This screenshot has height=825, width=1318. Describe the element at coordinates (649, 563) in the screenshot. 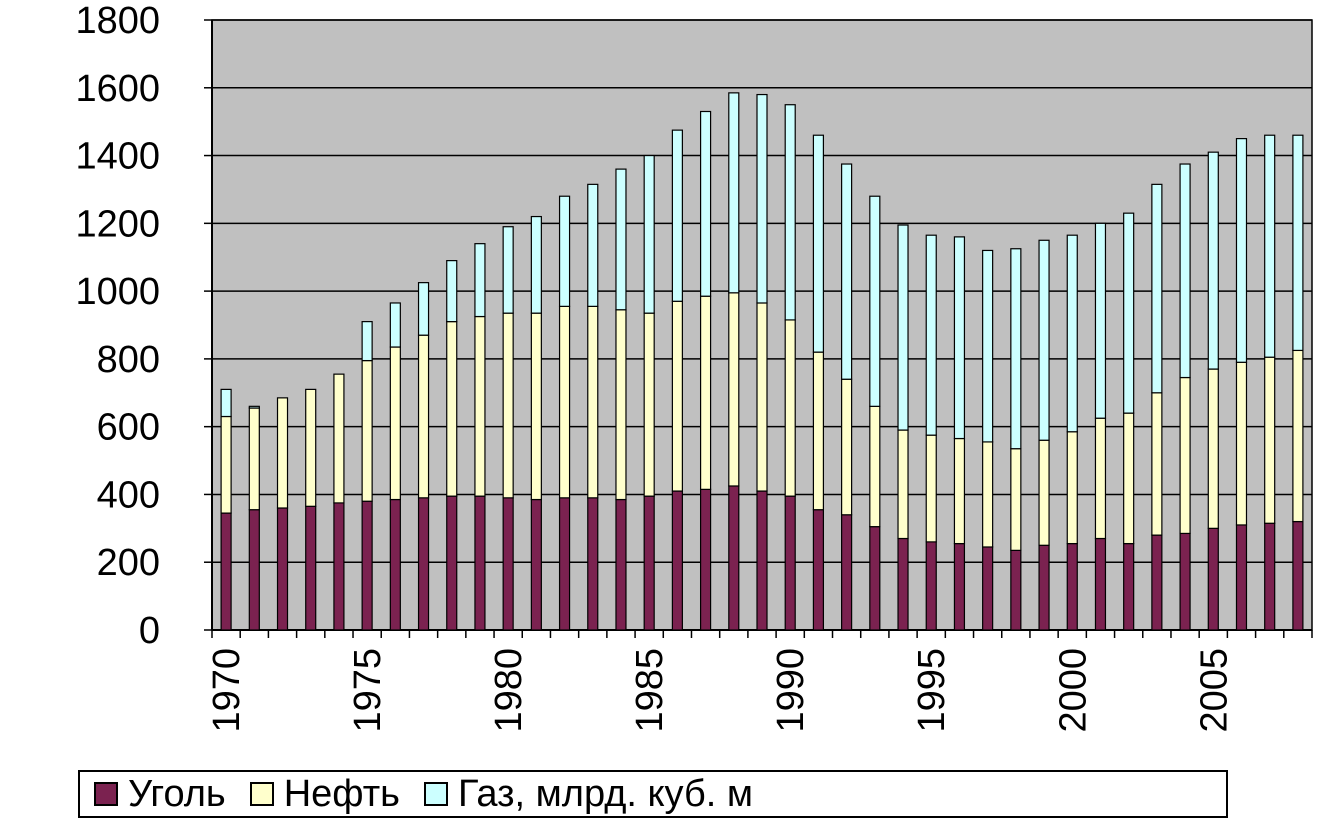

I see `bar-coal-1985` at that location.